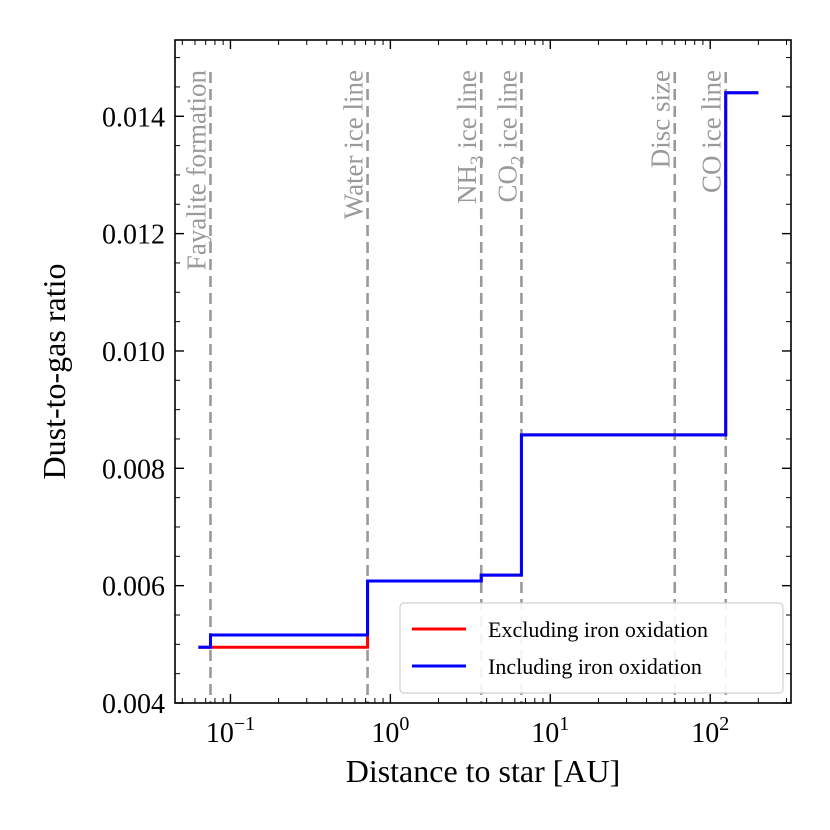 This screenshot has width=830, height=830. I want to click on y-tick-label: 0.008, so click(133, 469).